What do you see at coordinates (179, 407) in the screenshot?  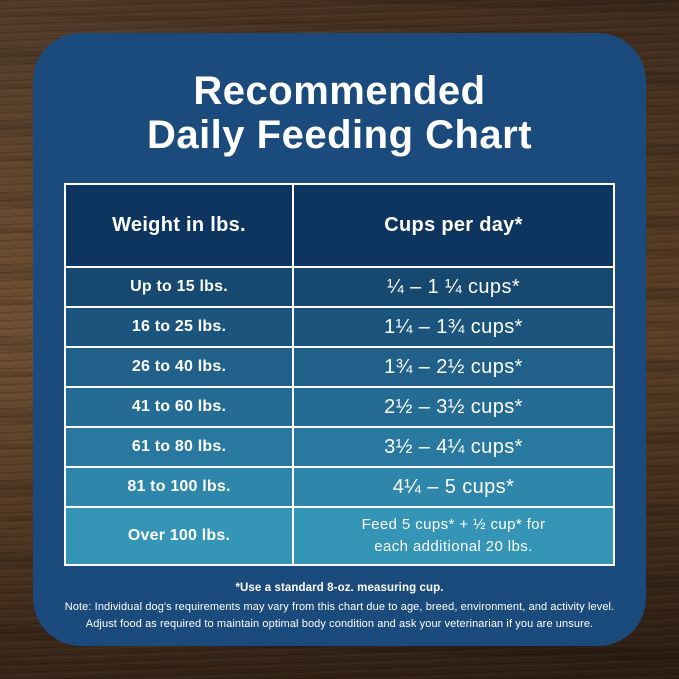 I see `weight-cell: 41 to 60 lbs.` at bounding box center [179, 407].